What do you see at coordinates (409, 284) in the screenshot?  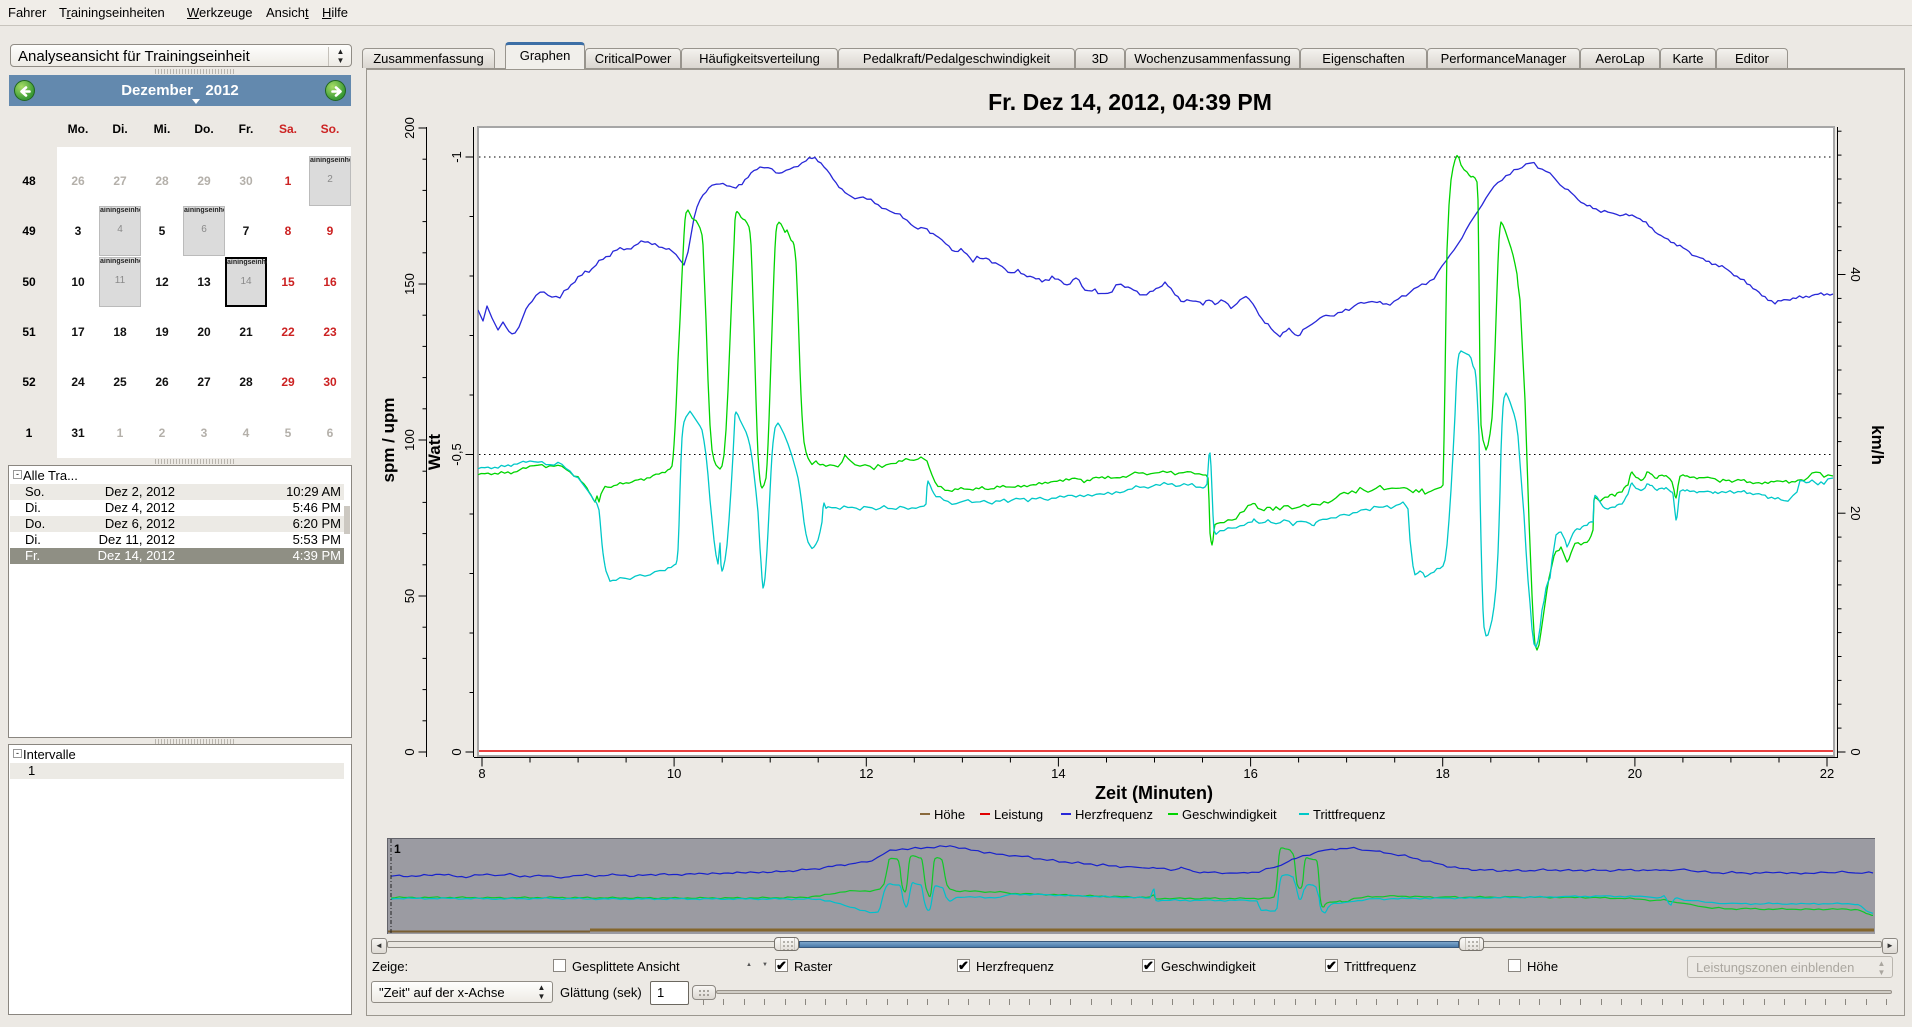 I see `svg-text: 150` at bounding box center [409, 284].